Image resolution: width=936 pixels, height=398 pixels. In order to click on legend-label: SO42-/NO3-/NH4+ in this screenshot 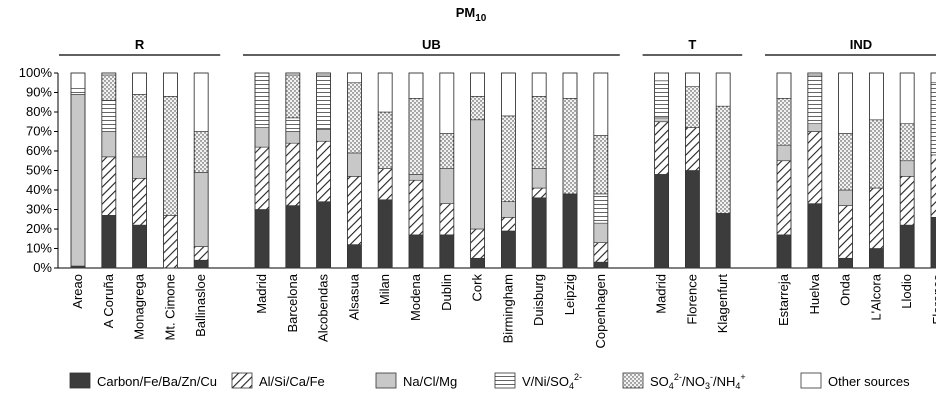, I will do `click(698, 381)`.